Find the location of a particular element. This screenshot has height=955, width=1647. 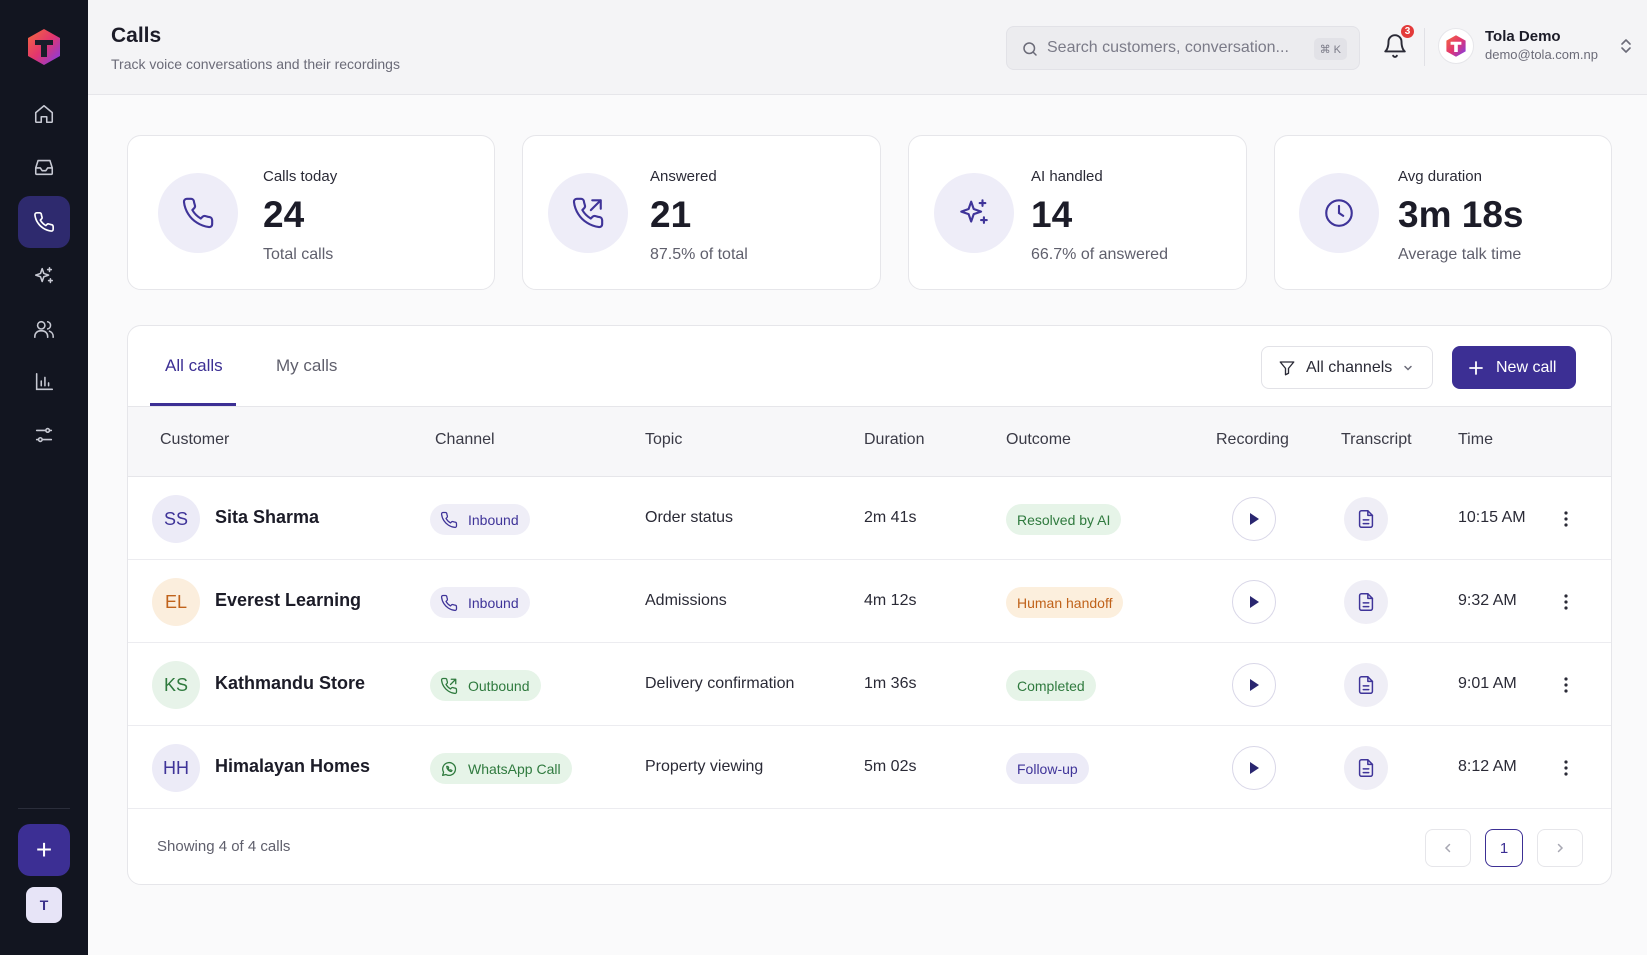

topic-cell: Admissions is located at coordinates (686, 600).